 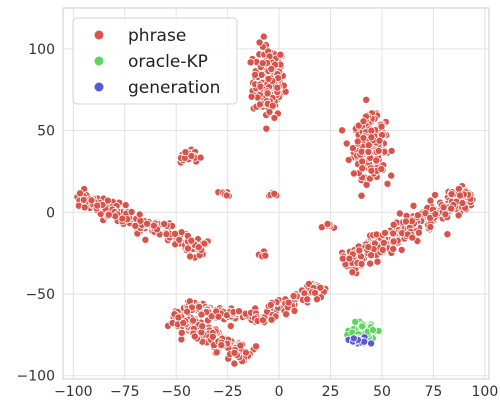 What do you see at coordinates (157, 36) in the screenshot?
I see `legend-label: phrase` at bounding box center [157, 36].